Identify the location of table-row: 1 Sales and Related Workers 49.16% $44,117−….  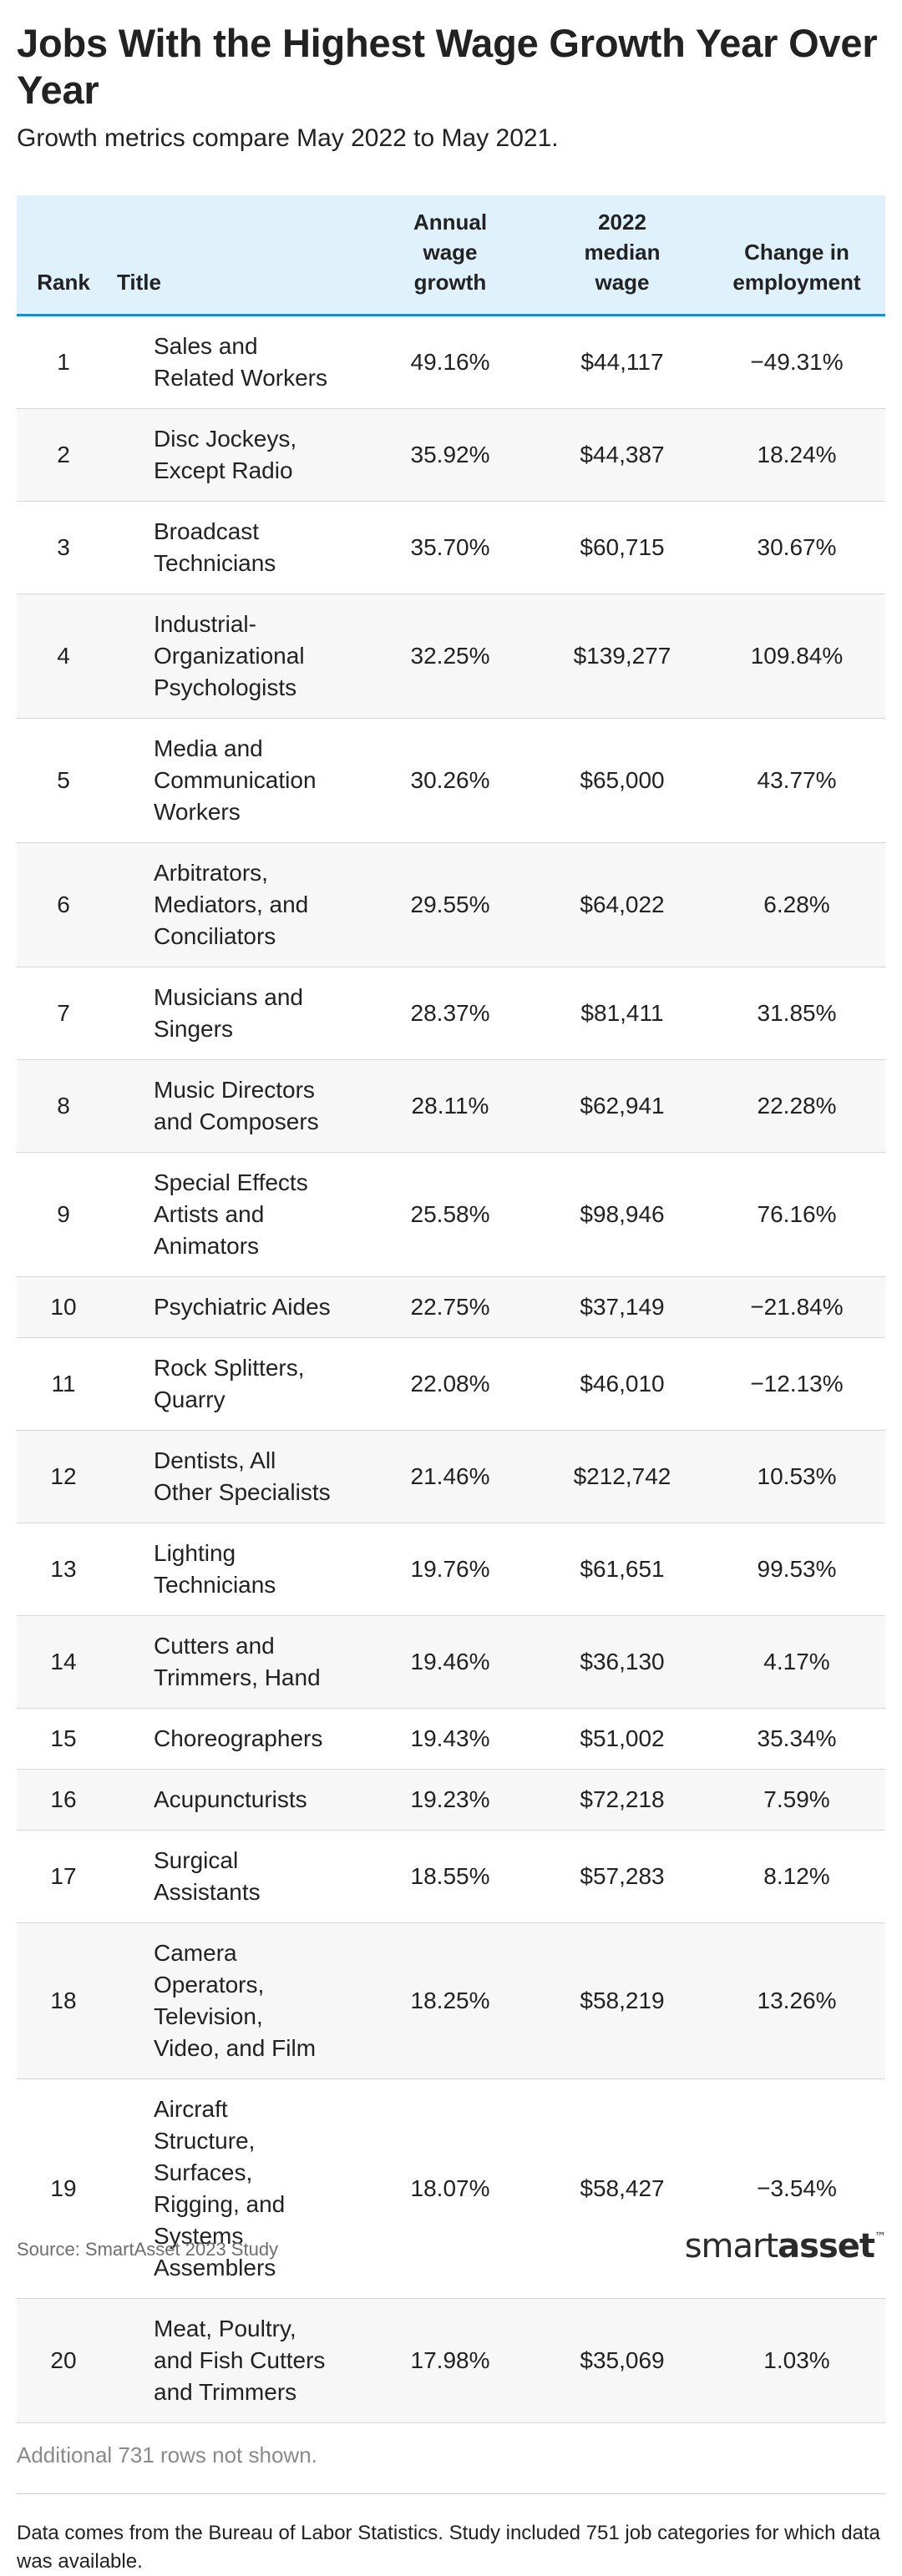
(451, 362).